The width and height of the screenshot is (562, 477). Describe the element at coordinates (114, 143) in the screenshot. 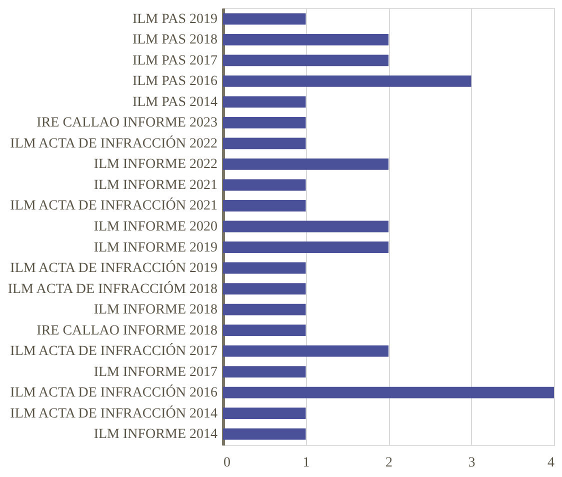

I see `y-tick-label: ILM ACTA DE INFRACCIÓN 2022` at that location.